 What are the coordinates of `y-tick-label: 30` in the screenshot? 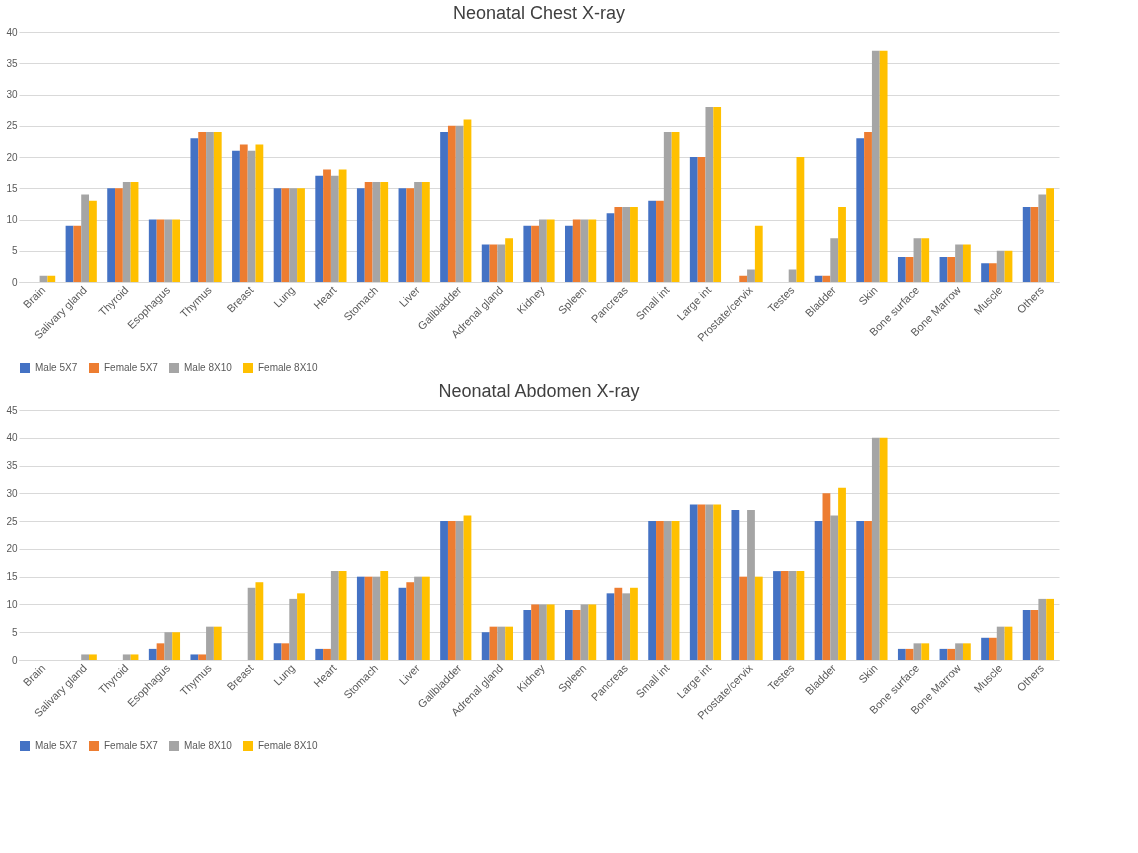 It's located at (12, 493).